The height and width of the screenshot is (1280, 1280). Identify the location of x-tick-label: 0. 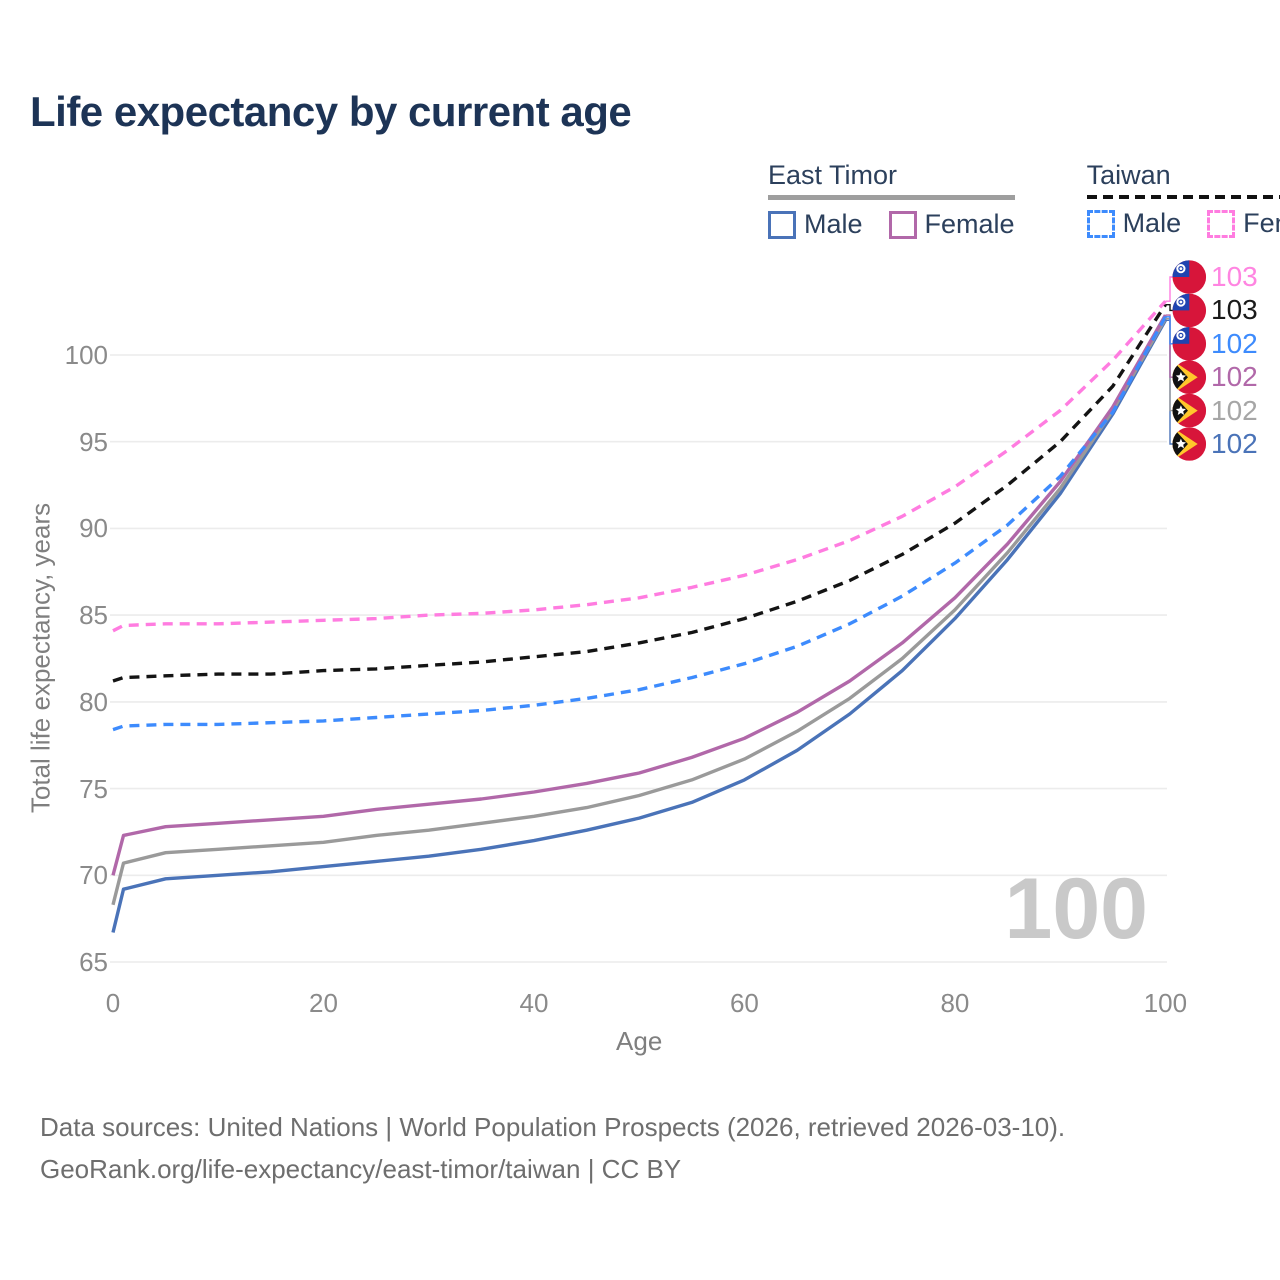
(113, 1003).